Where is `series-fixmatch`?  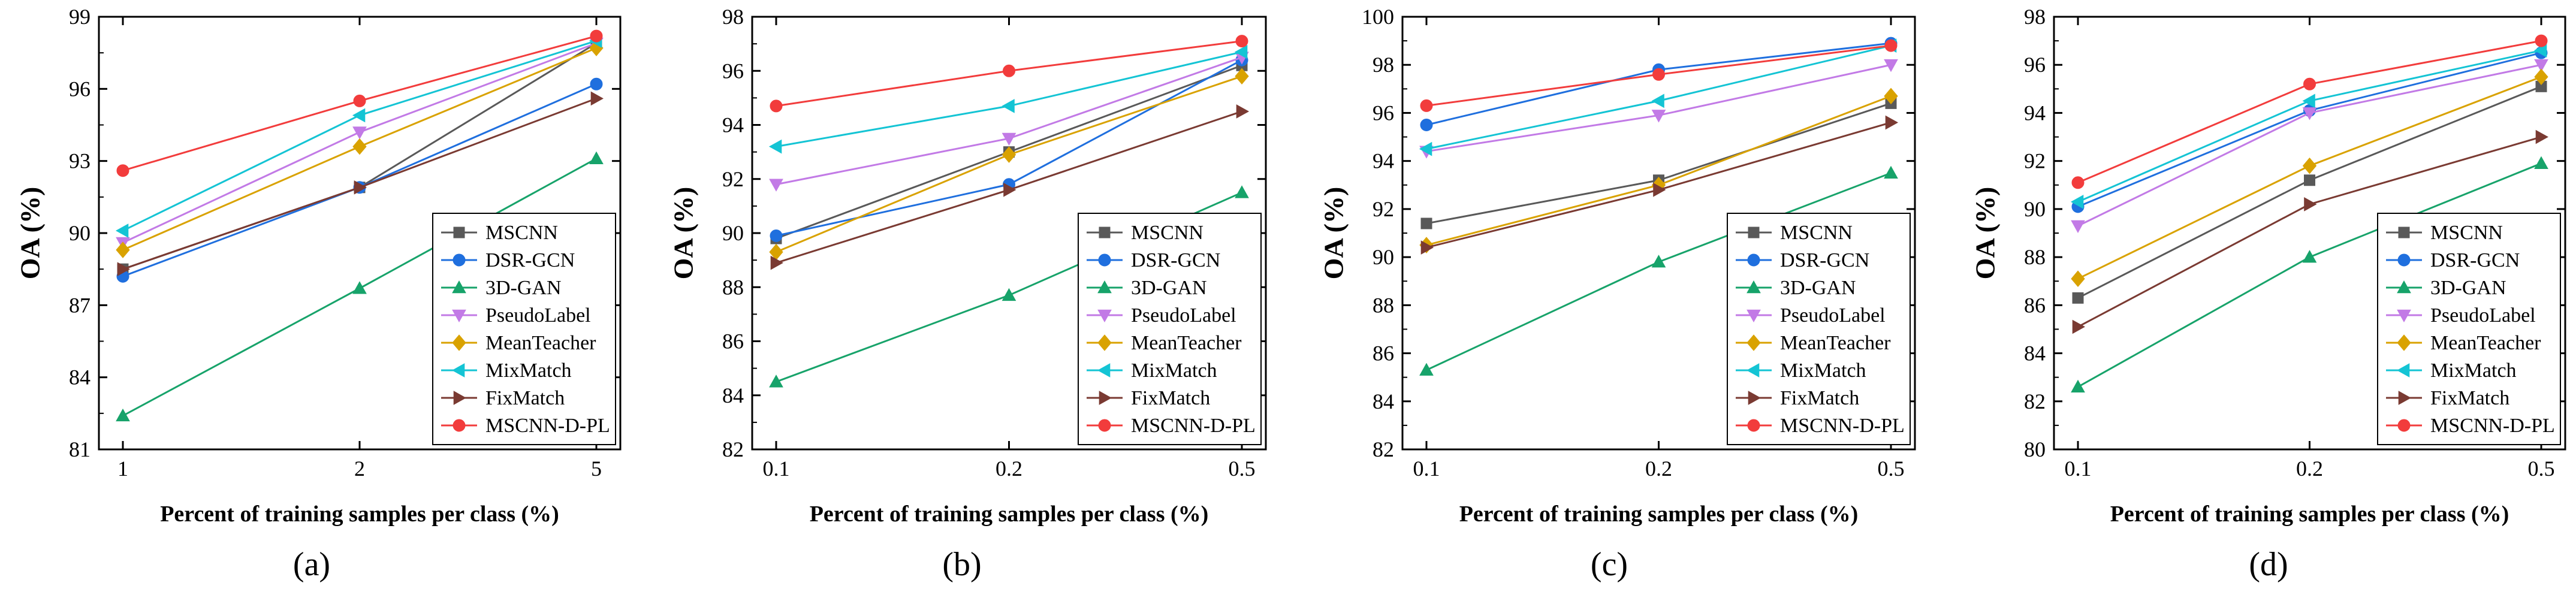
series-fixmatch is located at coordinates (1010, 187).